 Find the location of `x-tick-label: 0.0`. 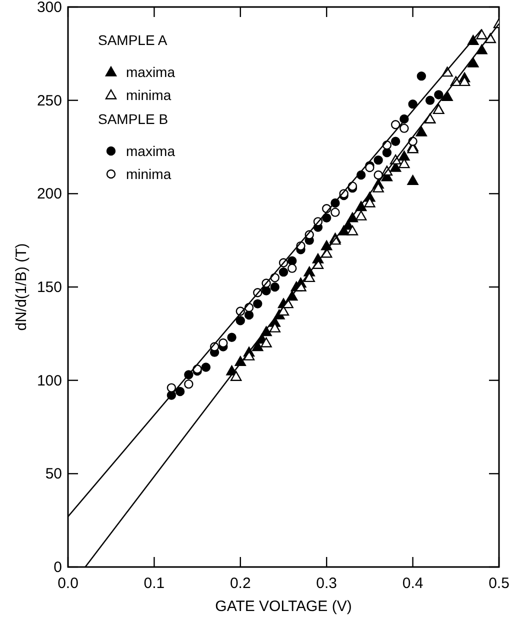

x-tick-label: 0.0 is located at coordinates (68, 583).